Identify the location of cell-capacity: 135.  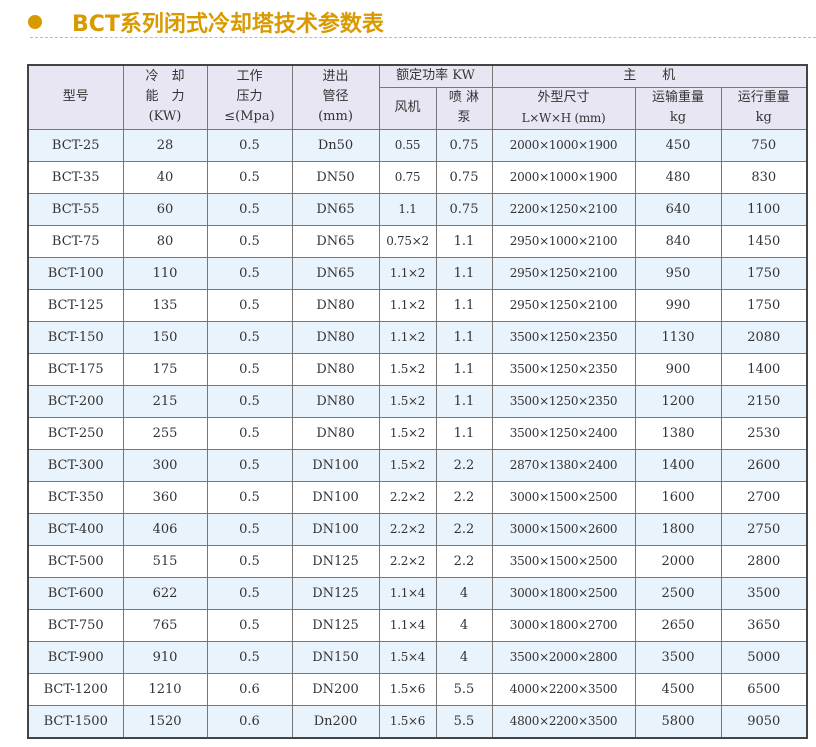
(165, 305).